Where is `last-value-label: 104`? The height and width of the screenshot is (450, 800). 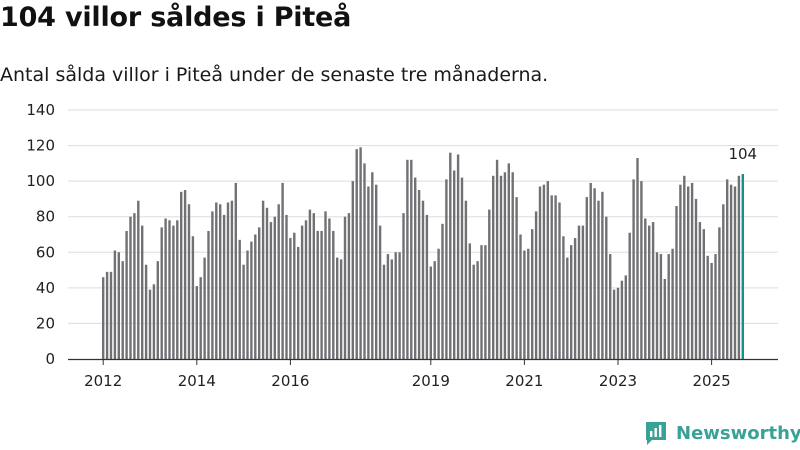
last-value-label: 104 is located at coordinates (742, 154).